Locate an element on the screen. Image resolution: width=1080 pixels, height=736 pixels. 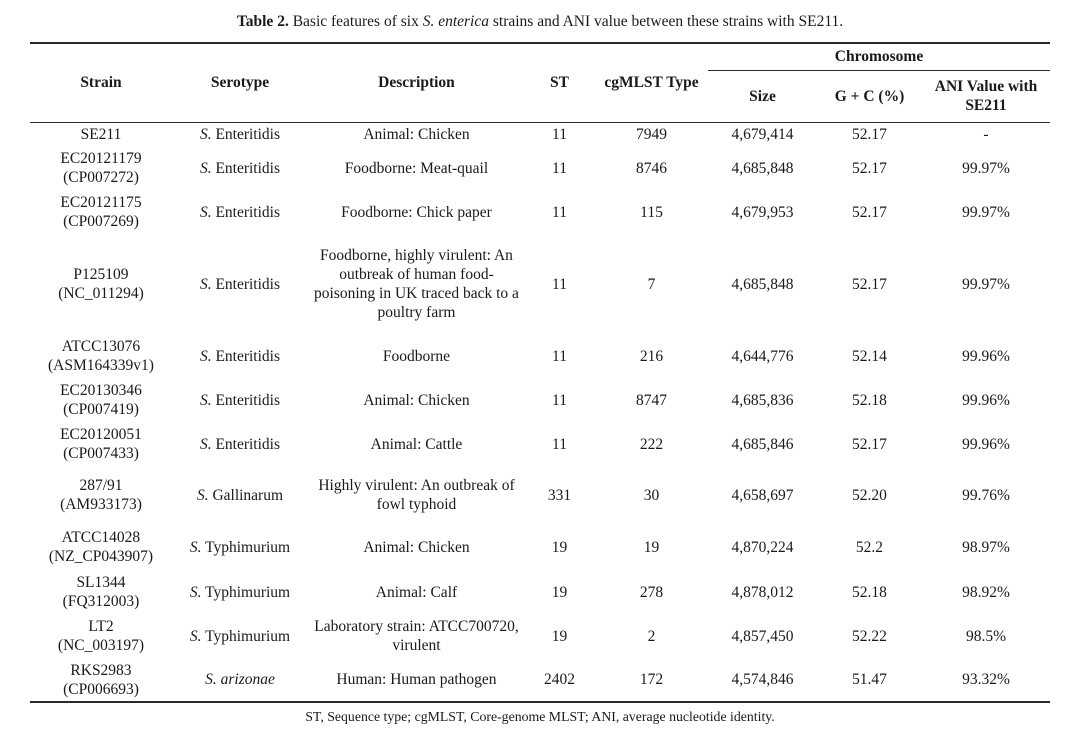
strain-accession: (NZ_CP043907) is located at coordinates (101, 557).